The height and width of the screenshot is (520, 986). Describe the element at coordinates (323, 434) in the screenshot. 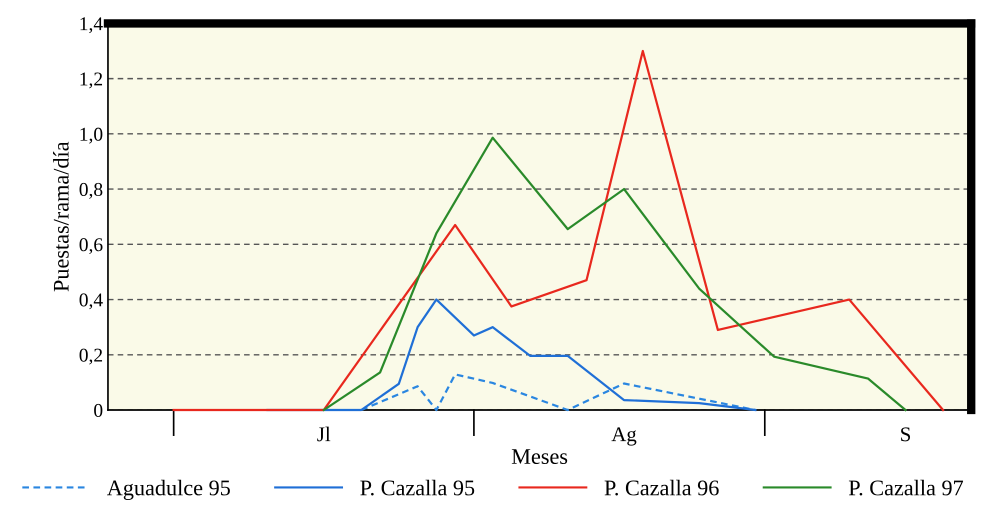

I see `x-tick-label: Jl` at that location.